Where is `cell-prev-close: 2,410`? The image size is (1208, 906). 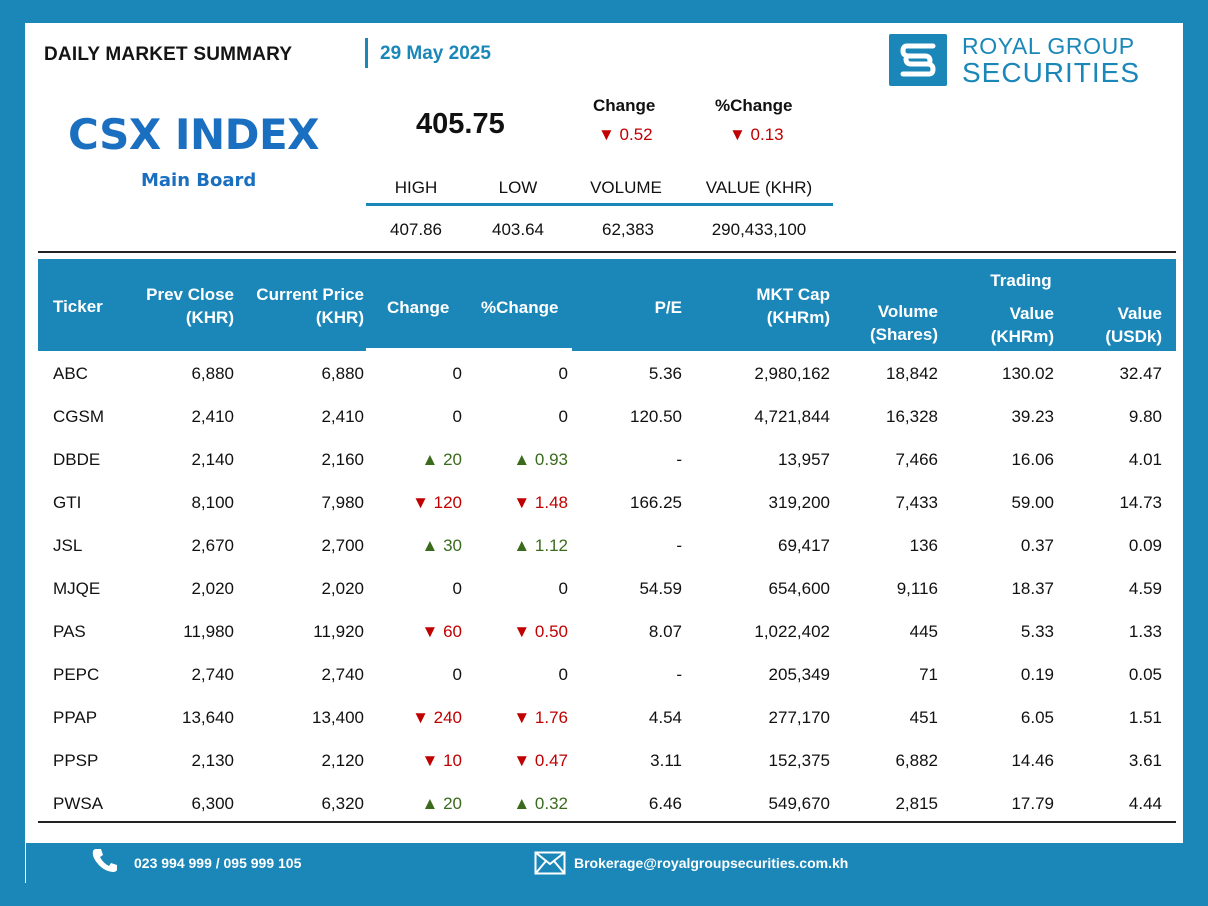 cell-prev-close: 2,410 is located at coordinates (212, 416).